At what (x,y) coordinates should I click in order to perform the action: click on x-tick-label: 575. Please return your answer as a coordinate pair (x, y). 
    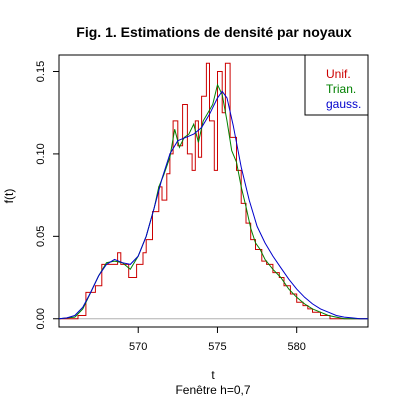
    Looking at the image, I should click on (217, 347).